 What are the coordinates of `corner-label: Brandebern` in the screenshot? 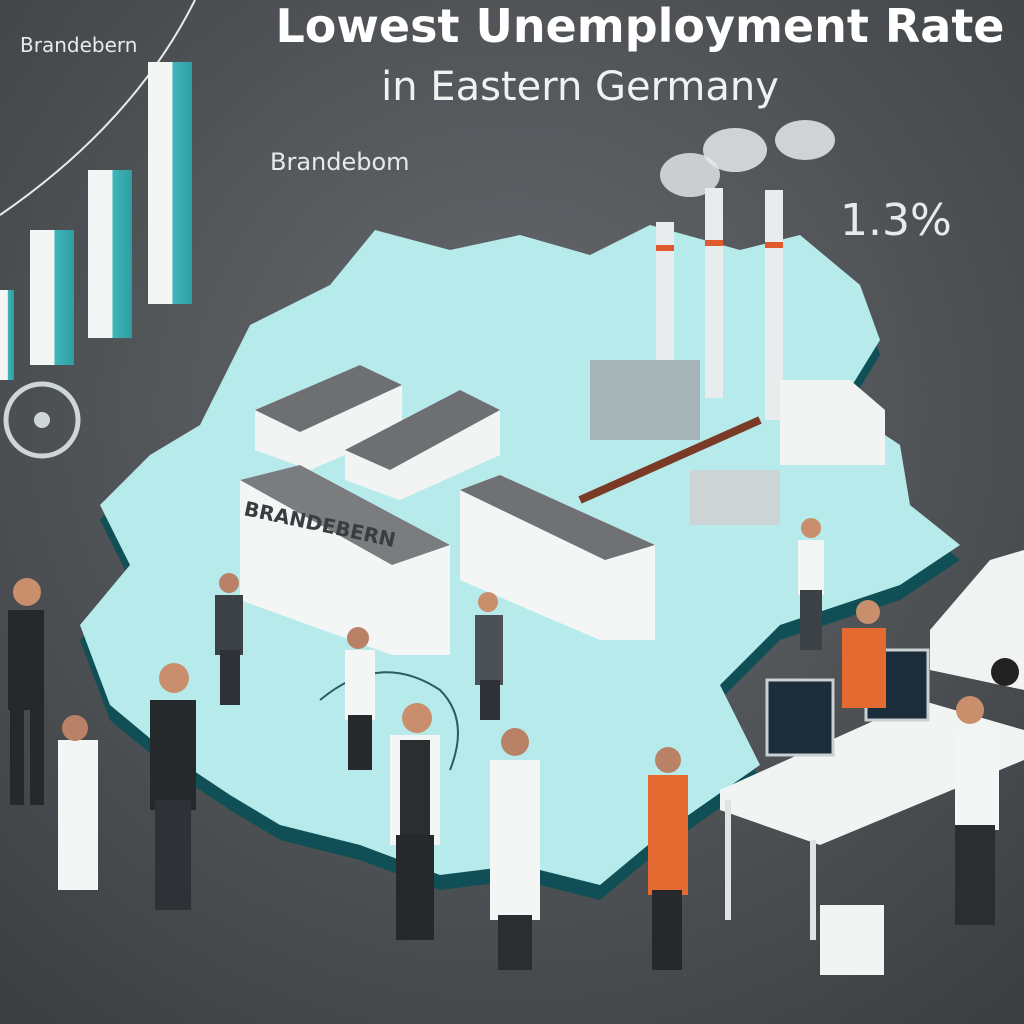 It's located at (78, 45).